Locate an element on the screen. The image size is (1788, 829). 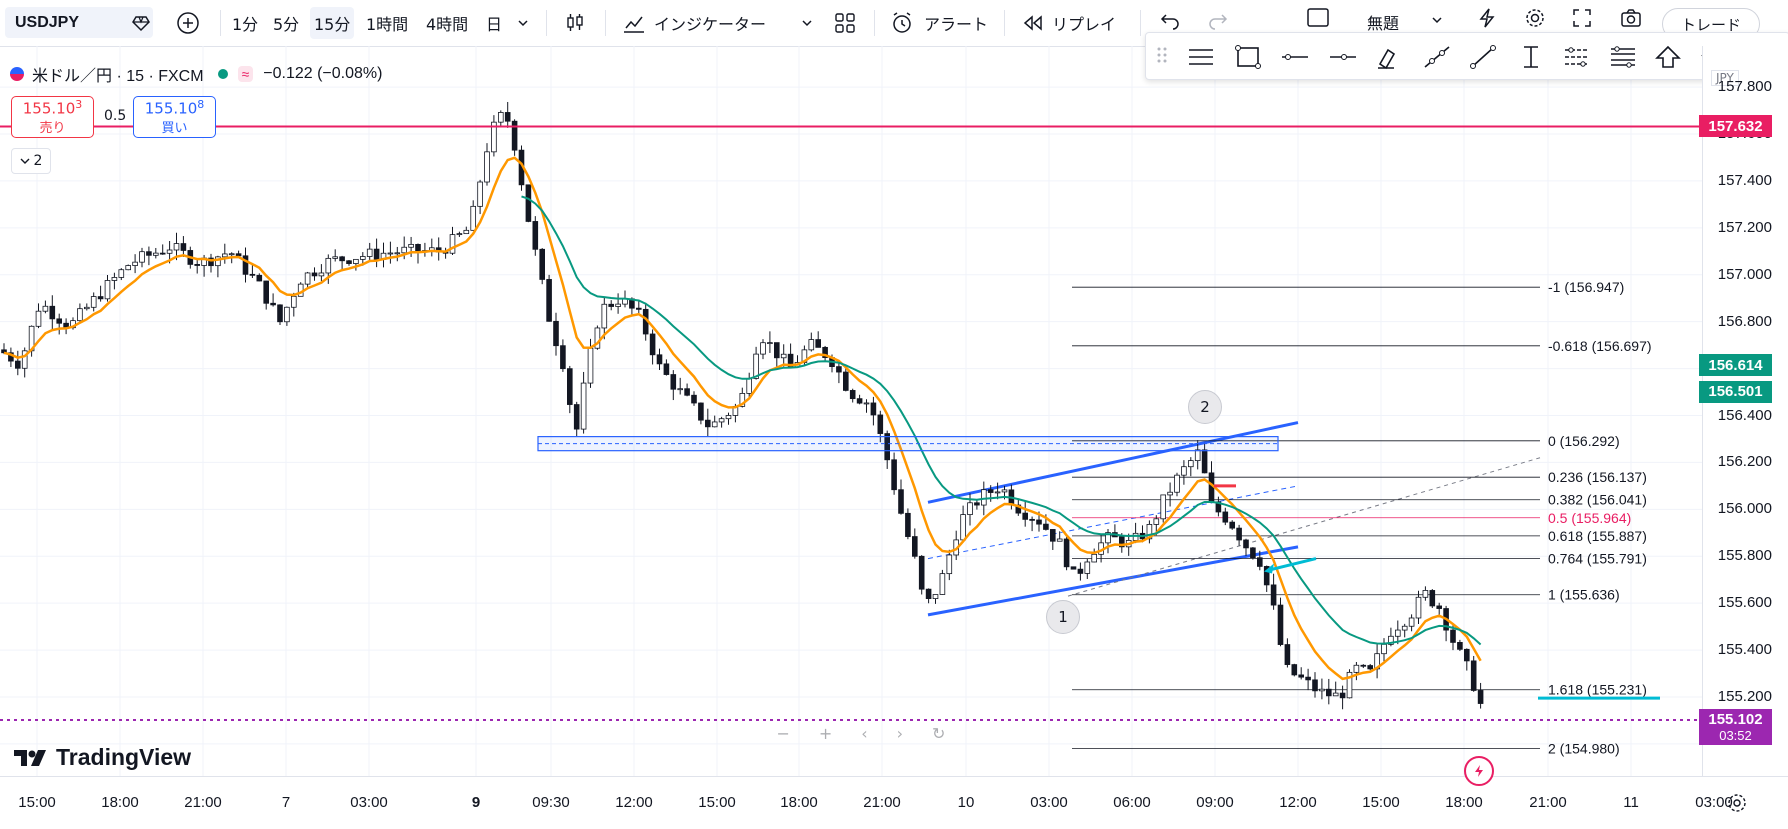
fullscreen-box-icon is located at coordinates (1318, 18).